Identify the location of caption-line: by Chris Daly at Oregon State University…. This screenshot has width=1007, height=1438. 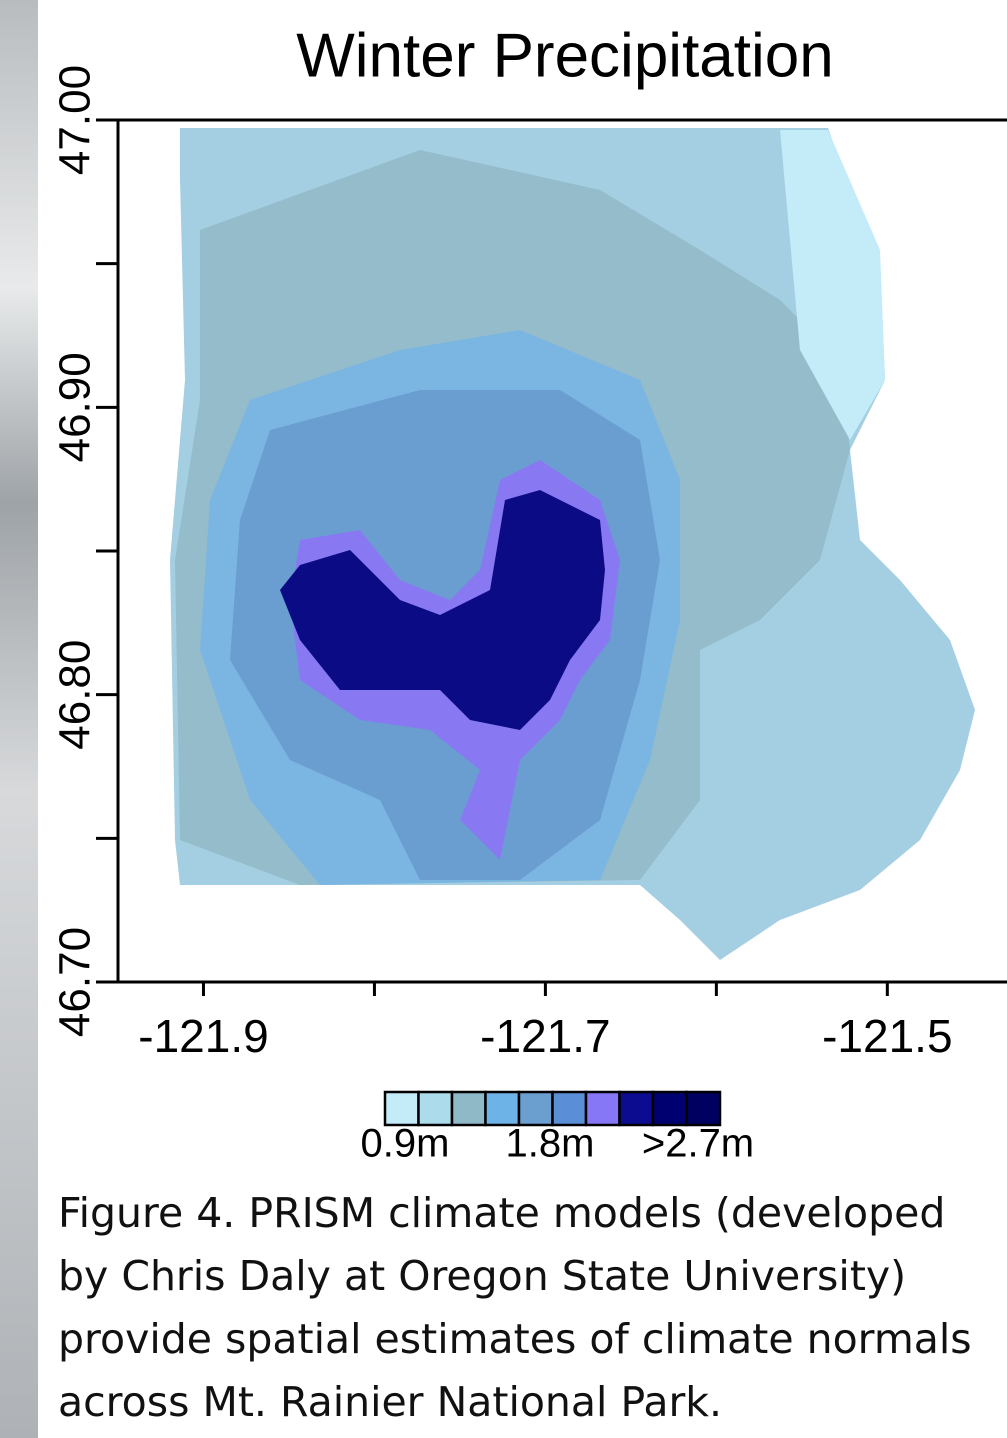
(482, 1276).